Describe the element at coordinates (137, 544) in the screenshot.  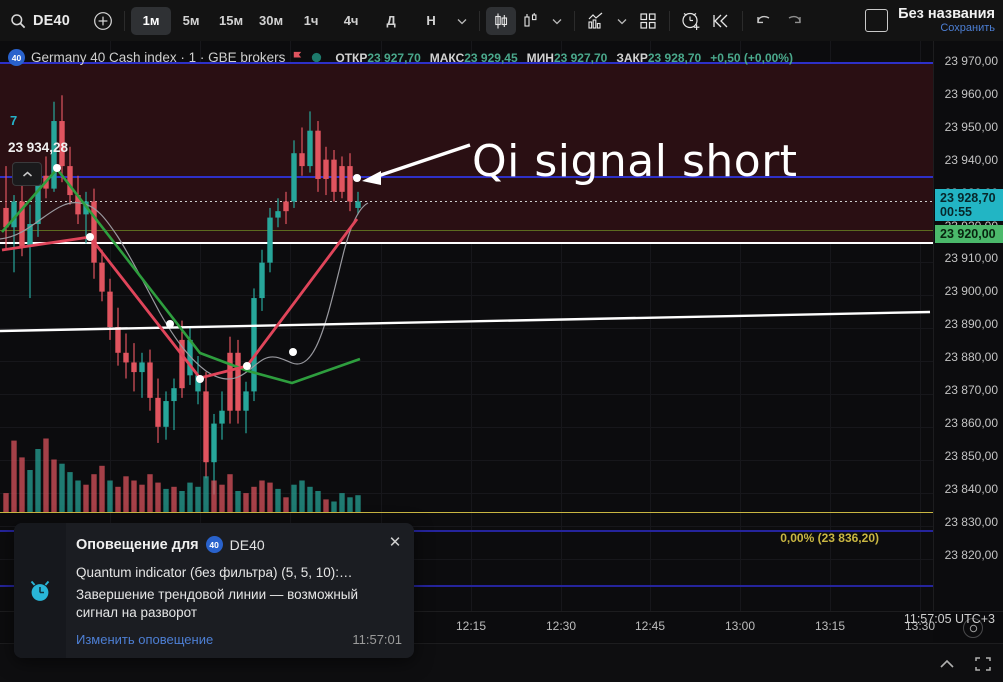
I see `alert-heading: Оповещение для` at that location.